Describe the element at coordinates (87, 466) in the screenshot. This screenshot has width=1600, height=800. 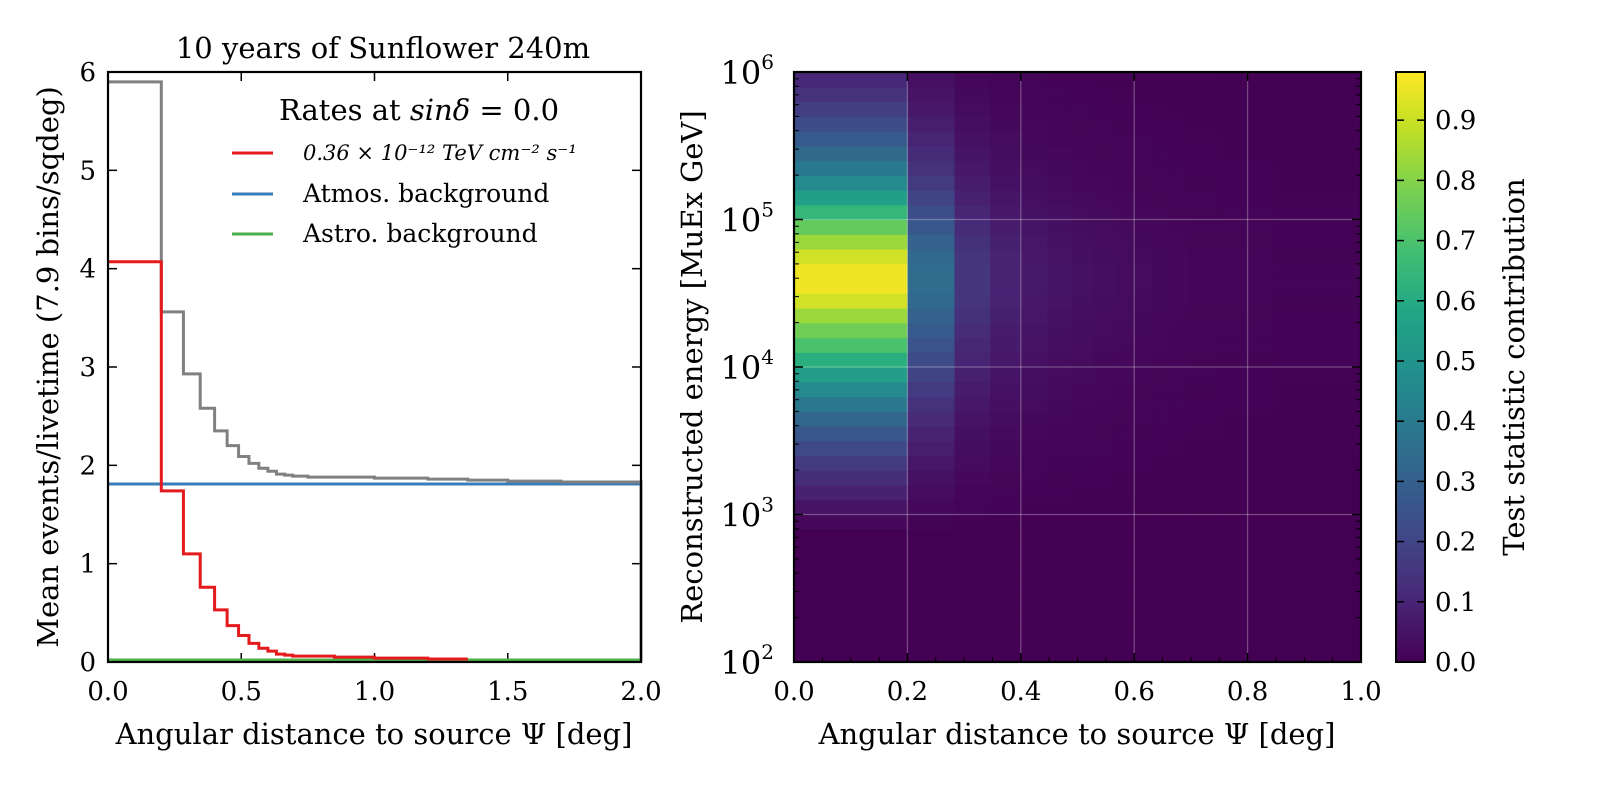
I see `left-y-tick-label: 2` at that location.